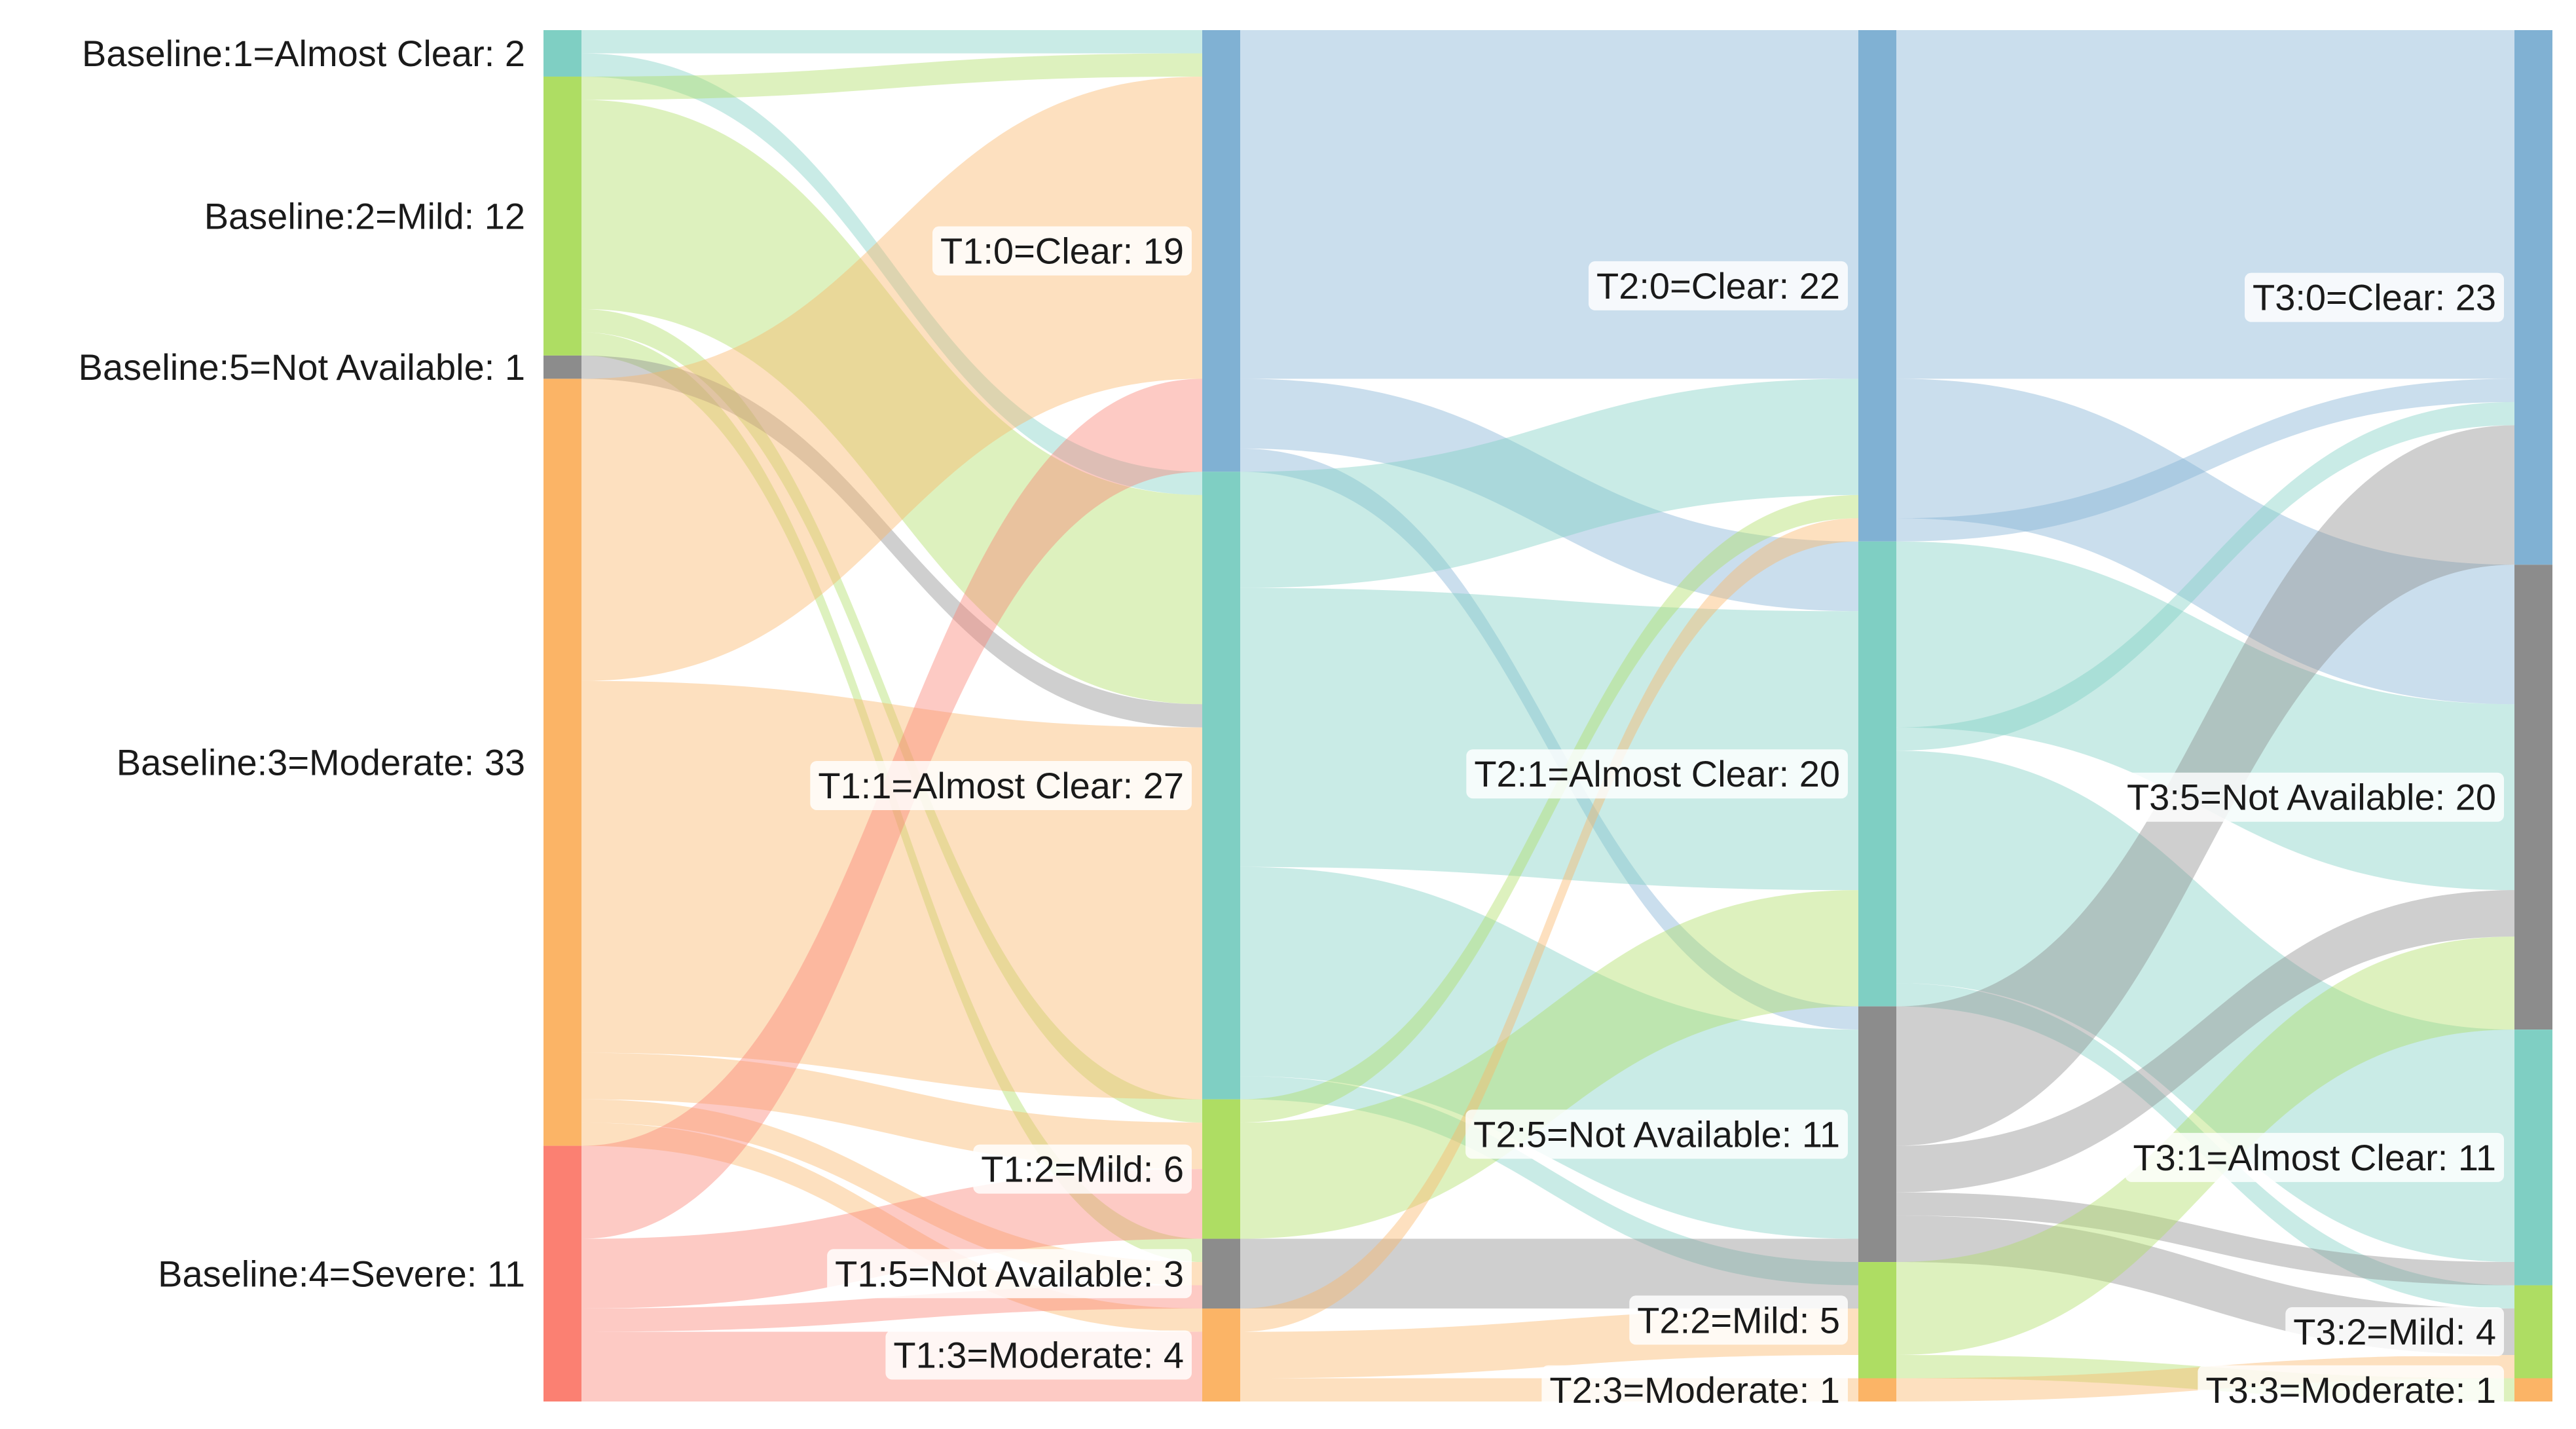 This screenshot has width=2576, height=1429. I want to click on label-text-B5: Baseline:5=Not Available: 1, so click(302, 367).